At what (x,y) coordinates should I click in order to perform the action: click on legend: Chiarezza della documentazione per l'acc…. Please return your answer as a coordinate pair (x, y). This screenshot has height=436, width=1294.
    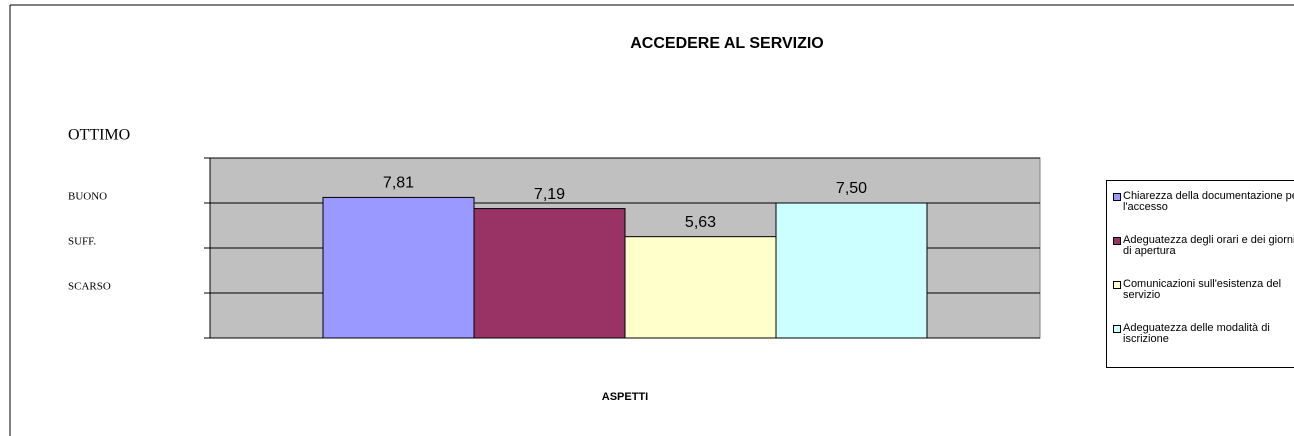
    Looking at the image, I should click on (1200, 274).